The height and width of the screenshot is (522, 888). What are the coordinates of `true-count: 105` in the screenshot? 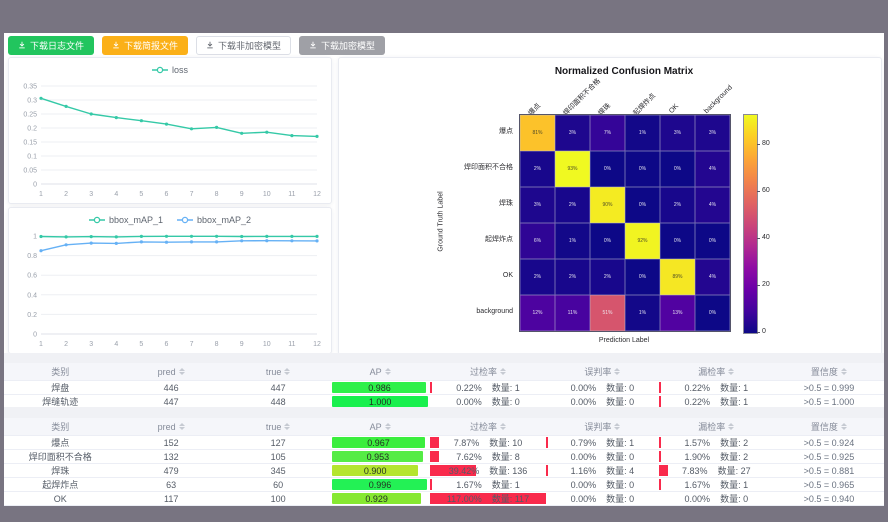 It's located at (278, 456).